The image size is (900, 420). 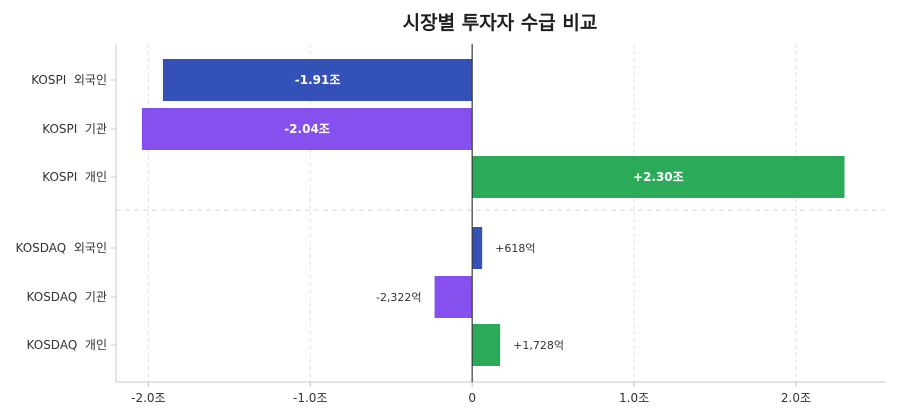 I want to click on bar-value-label: -1.91조, so click(x=318, y=80).